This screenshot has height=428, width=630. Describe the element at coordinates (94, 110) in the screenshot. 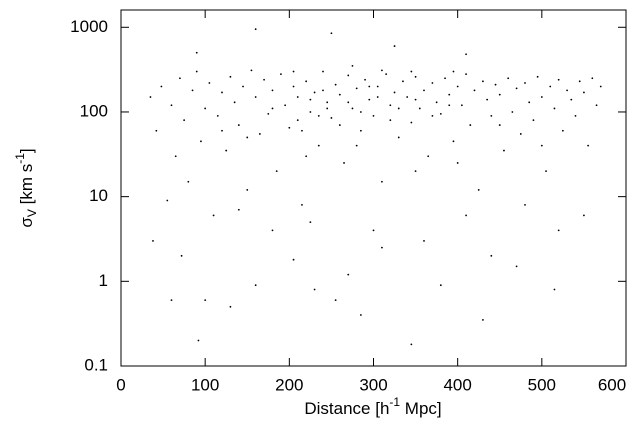

I see `y-tick-label: 100` at that location.